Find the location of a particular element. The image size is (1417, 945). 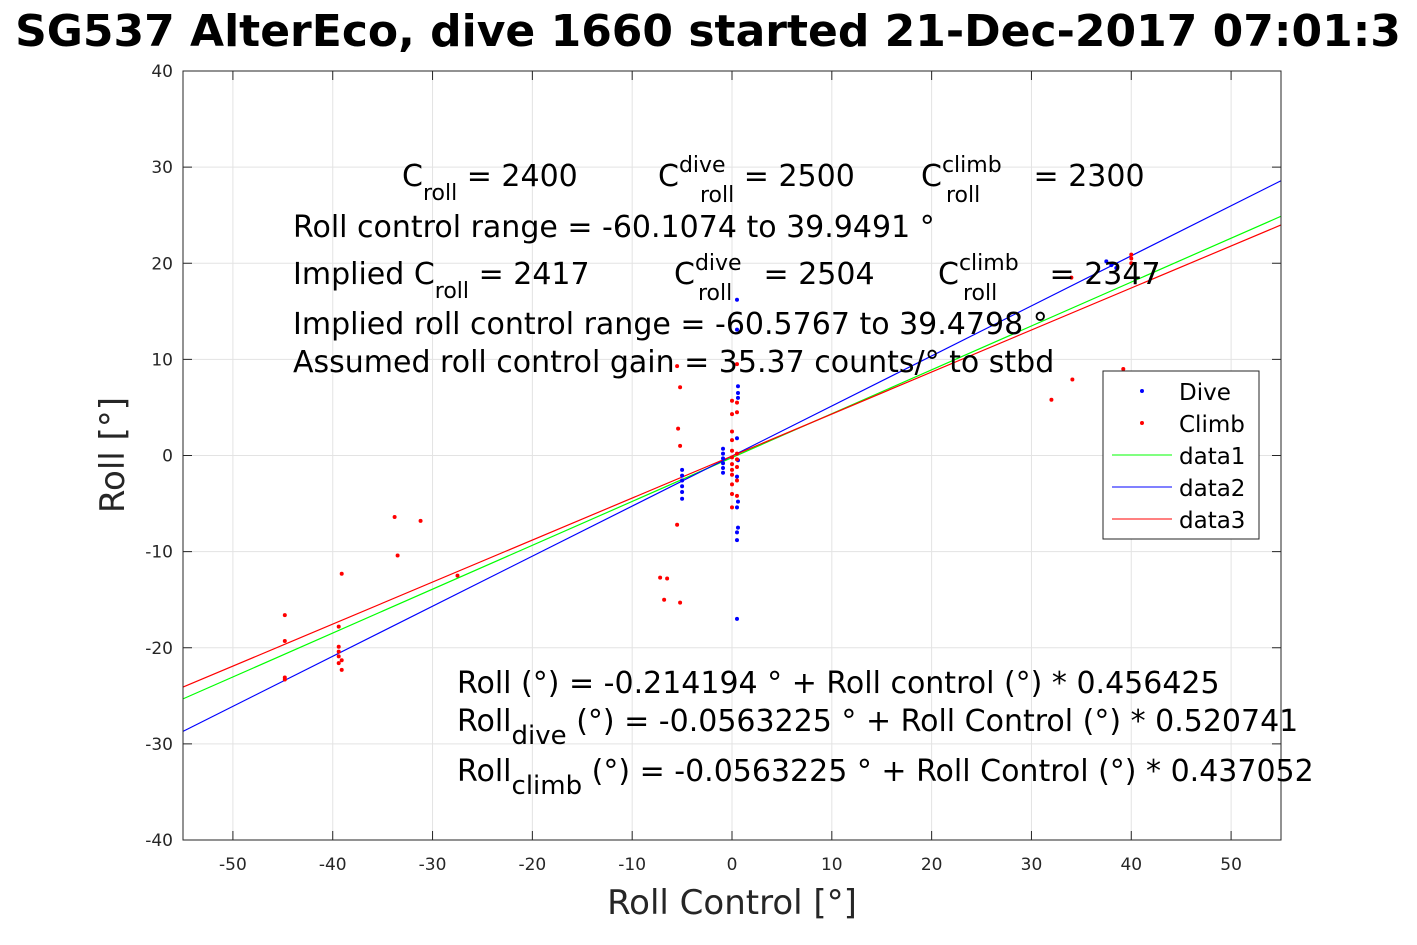

legend-label-data2: data2 is located at coordinates (1212, 489).